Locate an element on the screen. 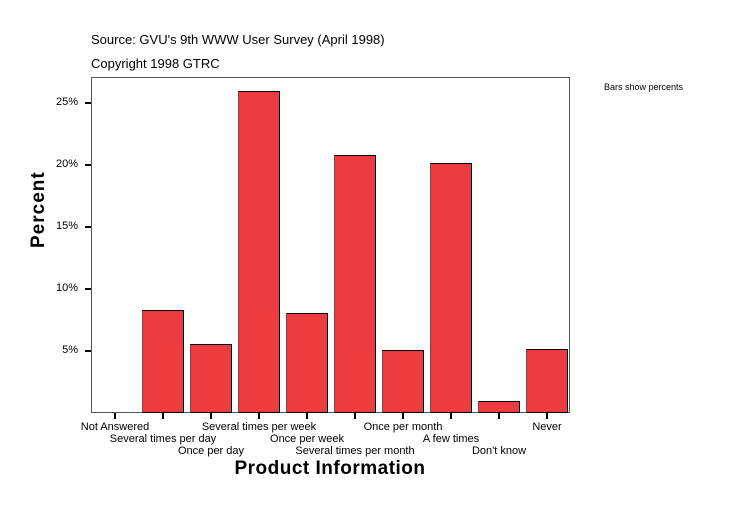 The height and width of the screenshot is (514, 734). y-tick-label: 25% is located at coordinates (66, 102).